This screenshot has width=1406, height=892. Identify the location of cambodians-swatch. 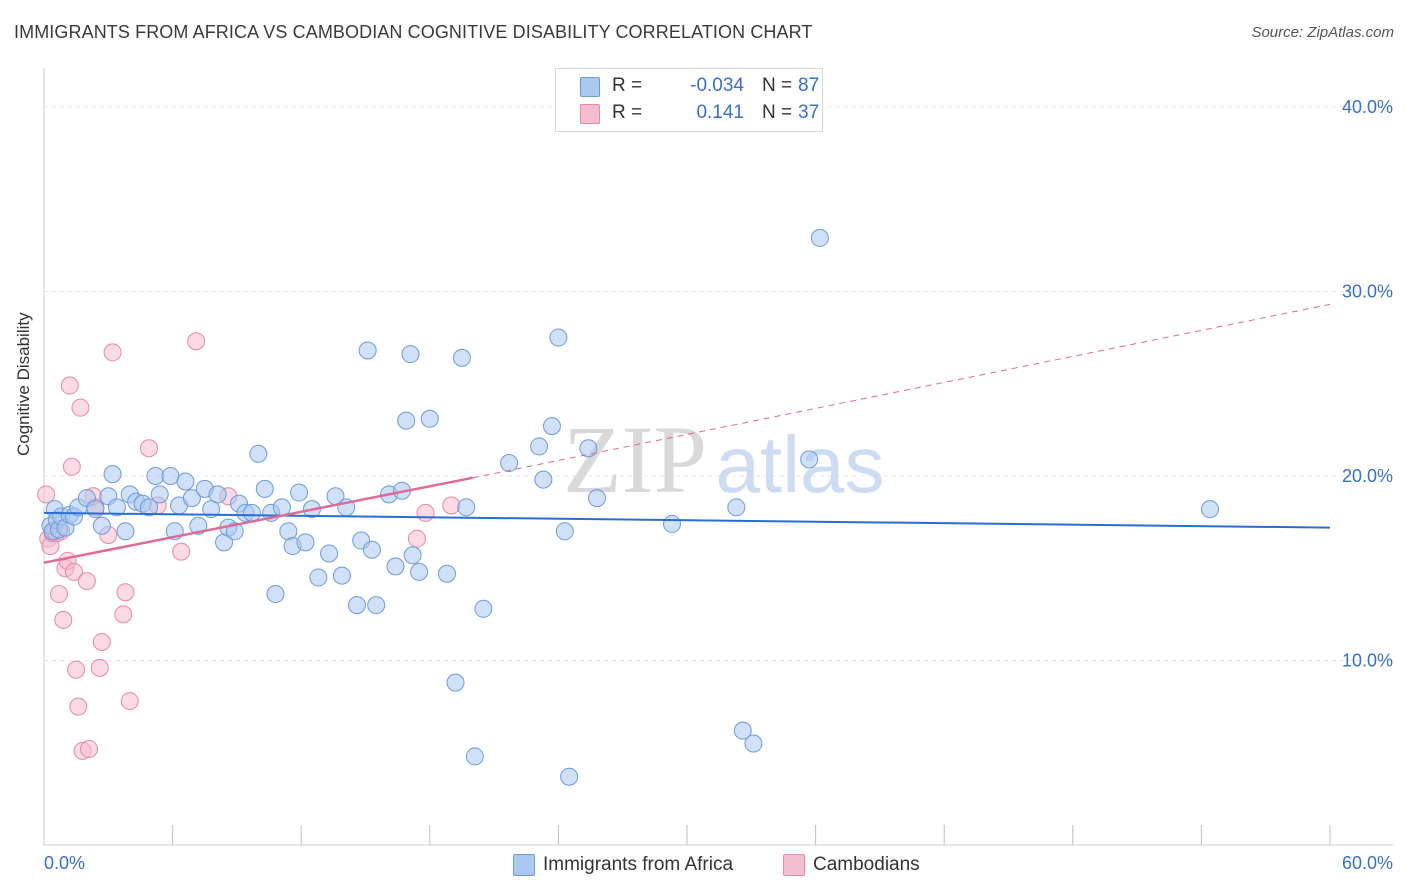
(590, 114).